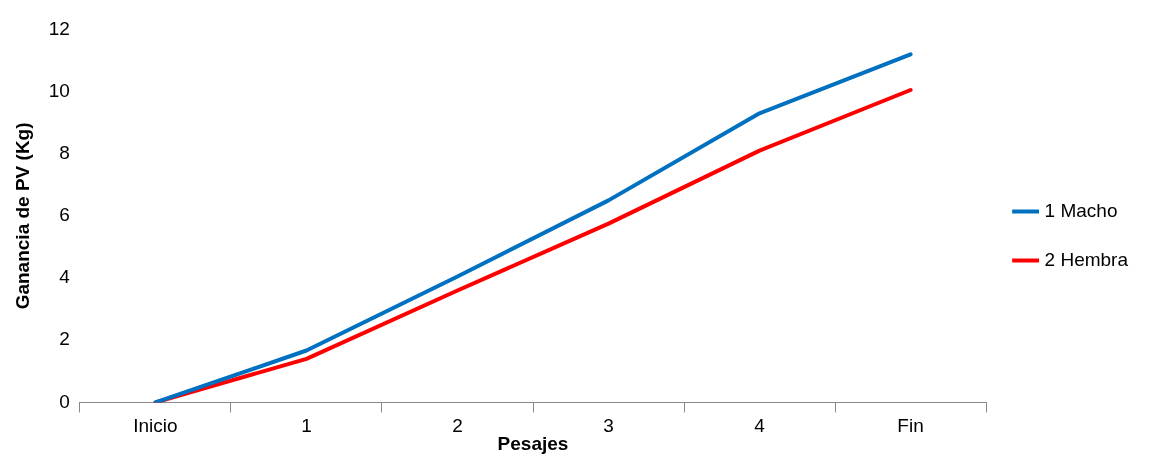 Image resolution: width=1156 pixels, height=468 pixels. Describe the element at coordinates (608, 426) in the screenshot. I see `x-tick-label: 3` at that location.